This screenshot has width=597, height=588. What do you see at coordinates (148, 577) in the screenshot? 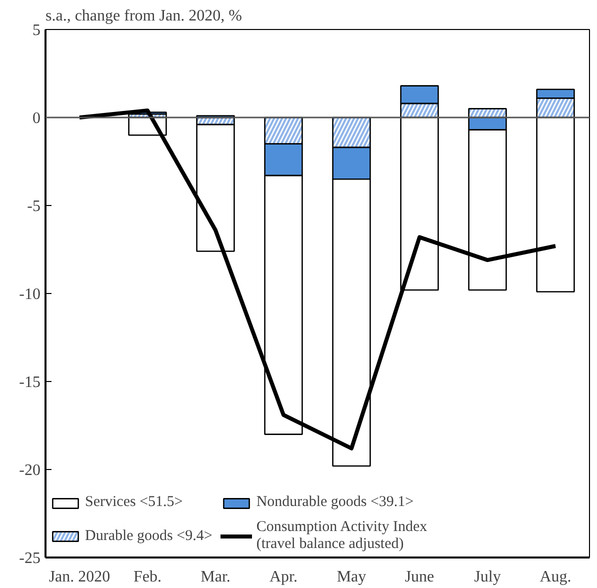
I see `x-tick-label: Feb.` at bounding box center [148, 577].